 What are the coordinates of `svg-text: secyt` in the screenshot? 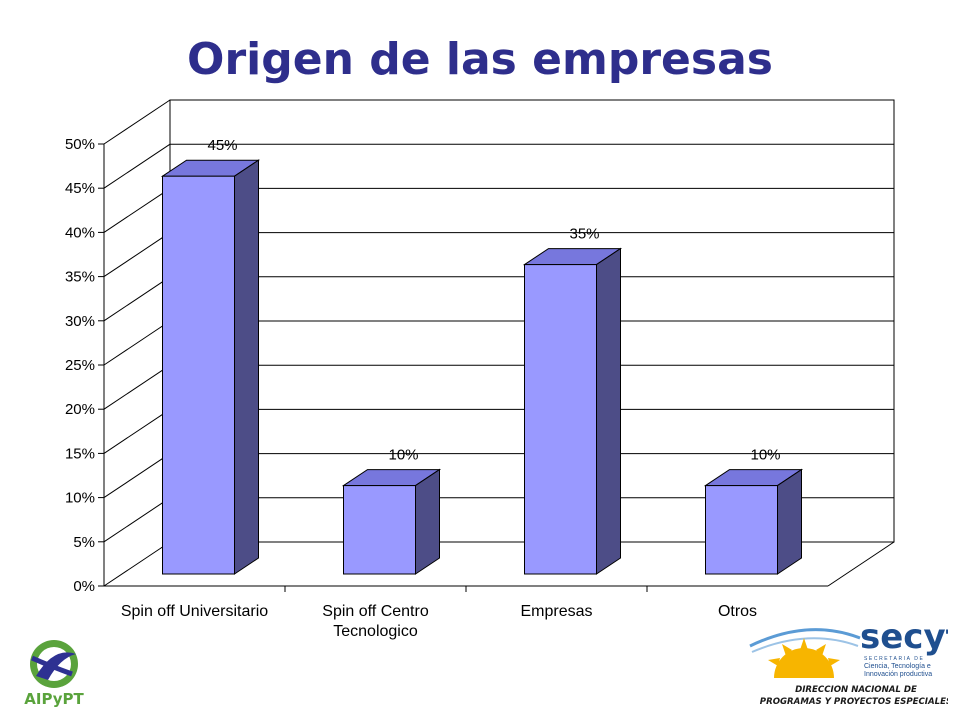 It's located at (904, 637).